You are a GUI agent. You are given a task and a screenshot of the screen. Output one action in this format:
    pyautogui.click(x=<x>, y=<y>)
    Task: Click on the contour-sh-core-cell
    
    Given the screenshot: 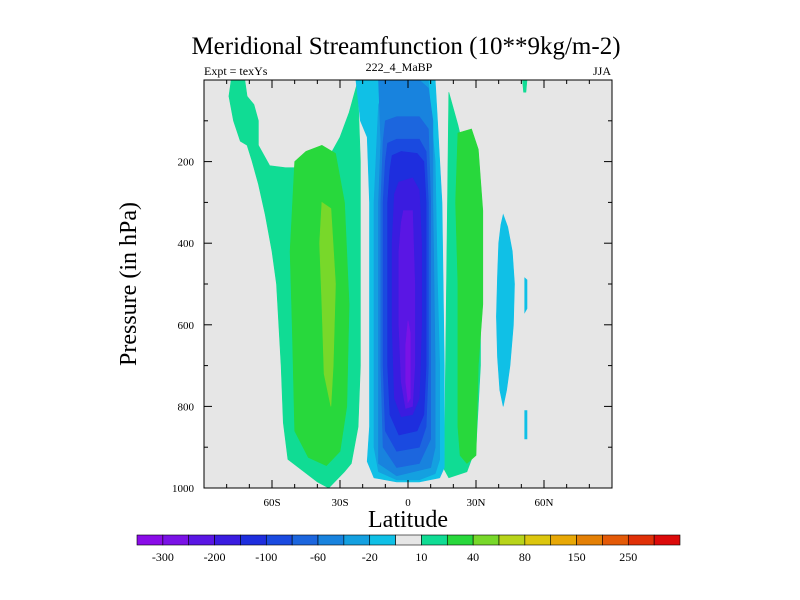 What is the action you would take?
    pyautogui.click(x=327, y=304)
    